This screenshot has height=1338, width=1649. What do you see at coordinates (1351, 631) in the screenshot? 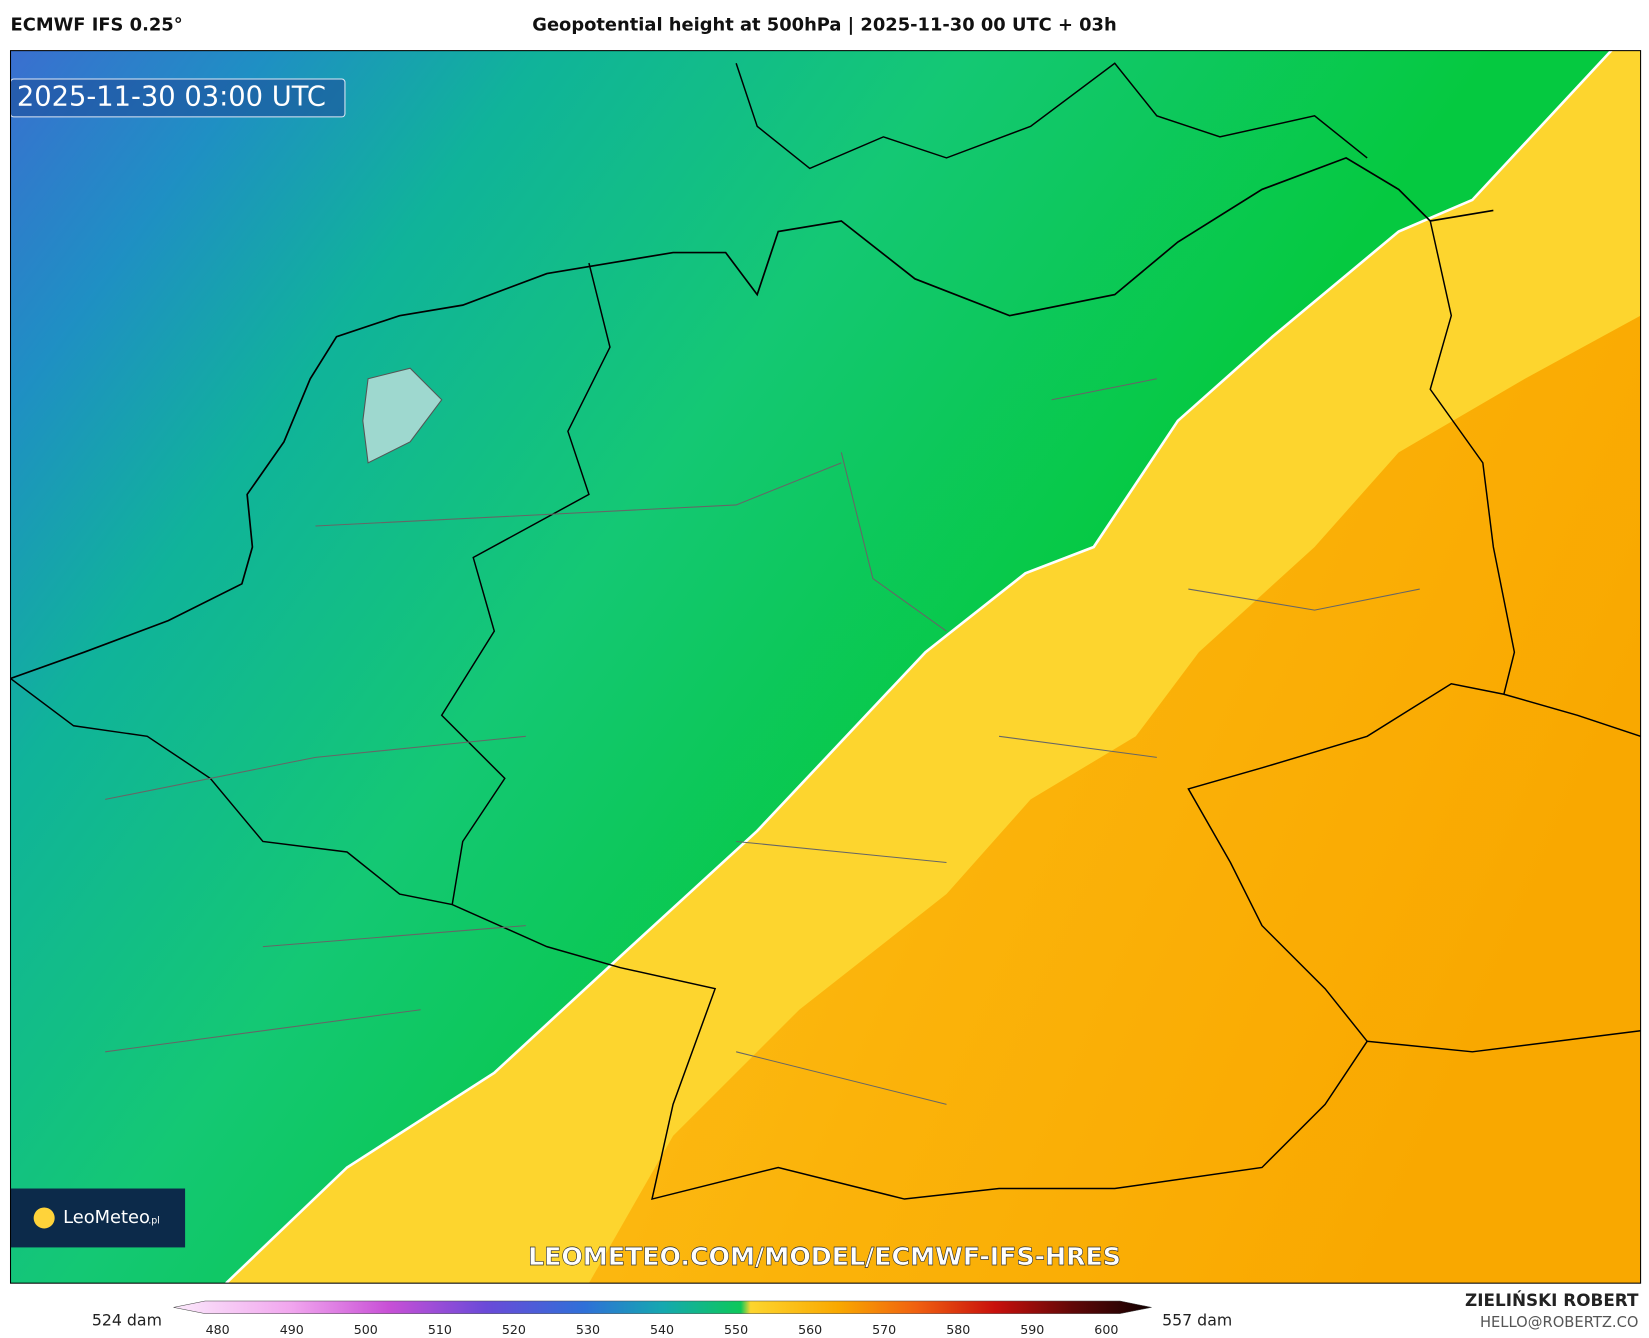
I see `border-de-pl-cz` at bounding box center [1351, 631].